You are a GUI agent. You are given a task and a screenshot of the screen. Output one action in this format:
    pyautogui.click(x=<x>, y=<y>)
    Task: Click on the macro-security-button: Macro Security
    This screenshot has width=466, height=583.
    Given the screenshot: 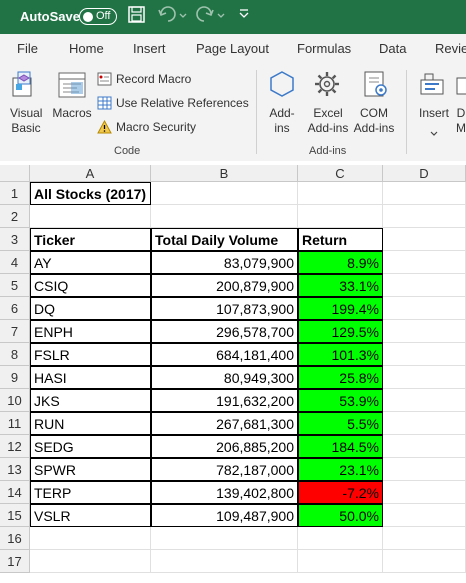 What is the action you would take?
    pyautogui.click(x=156, y=127)
    